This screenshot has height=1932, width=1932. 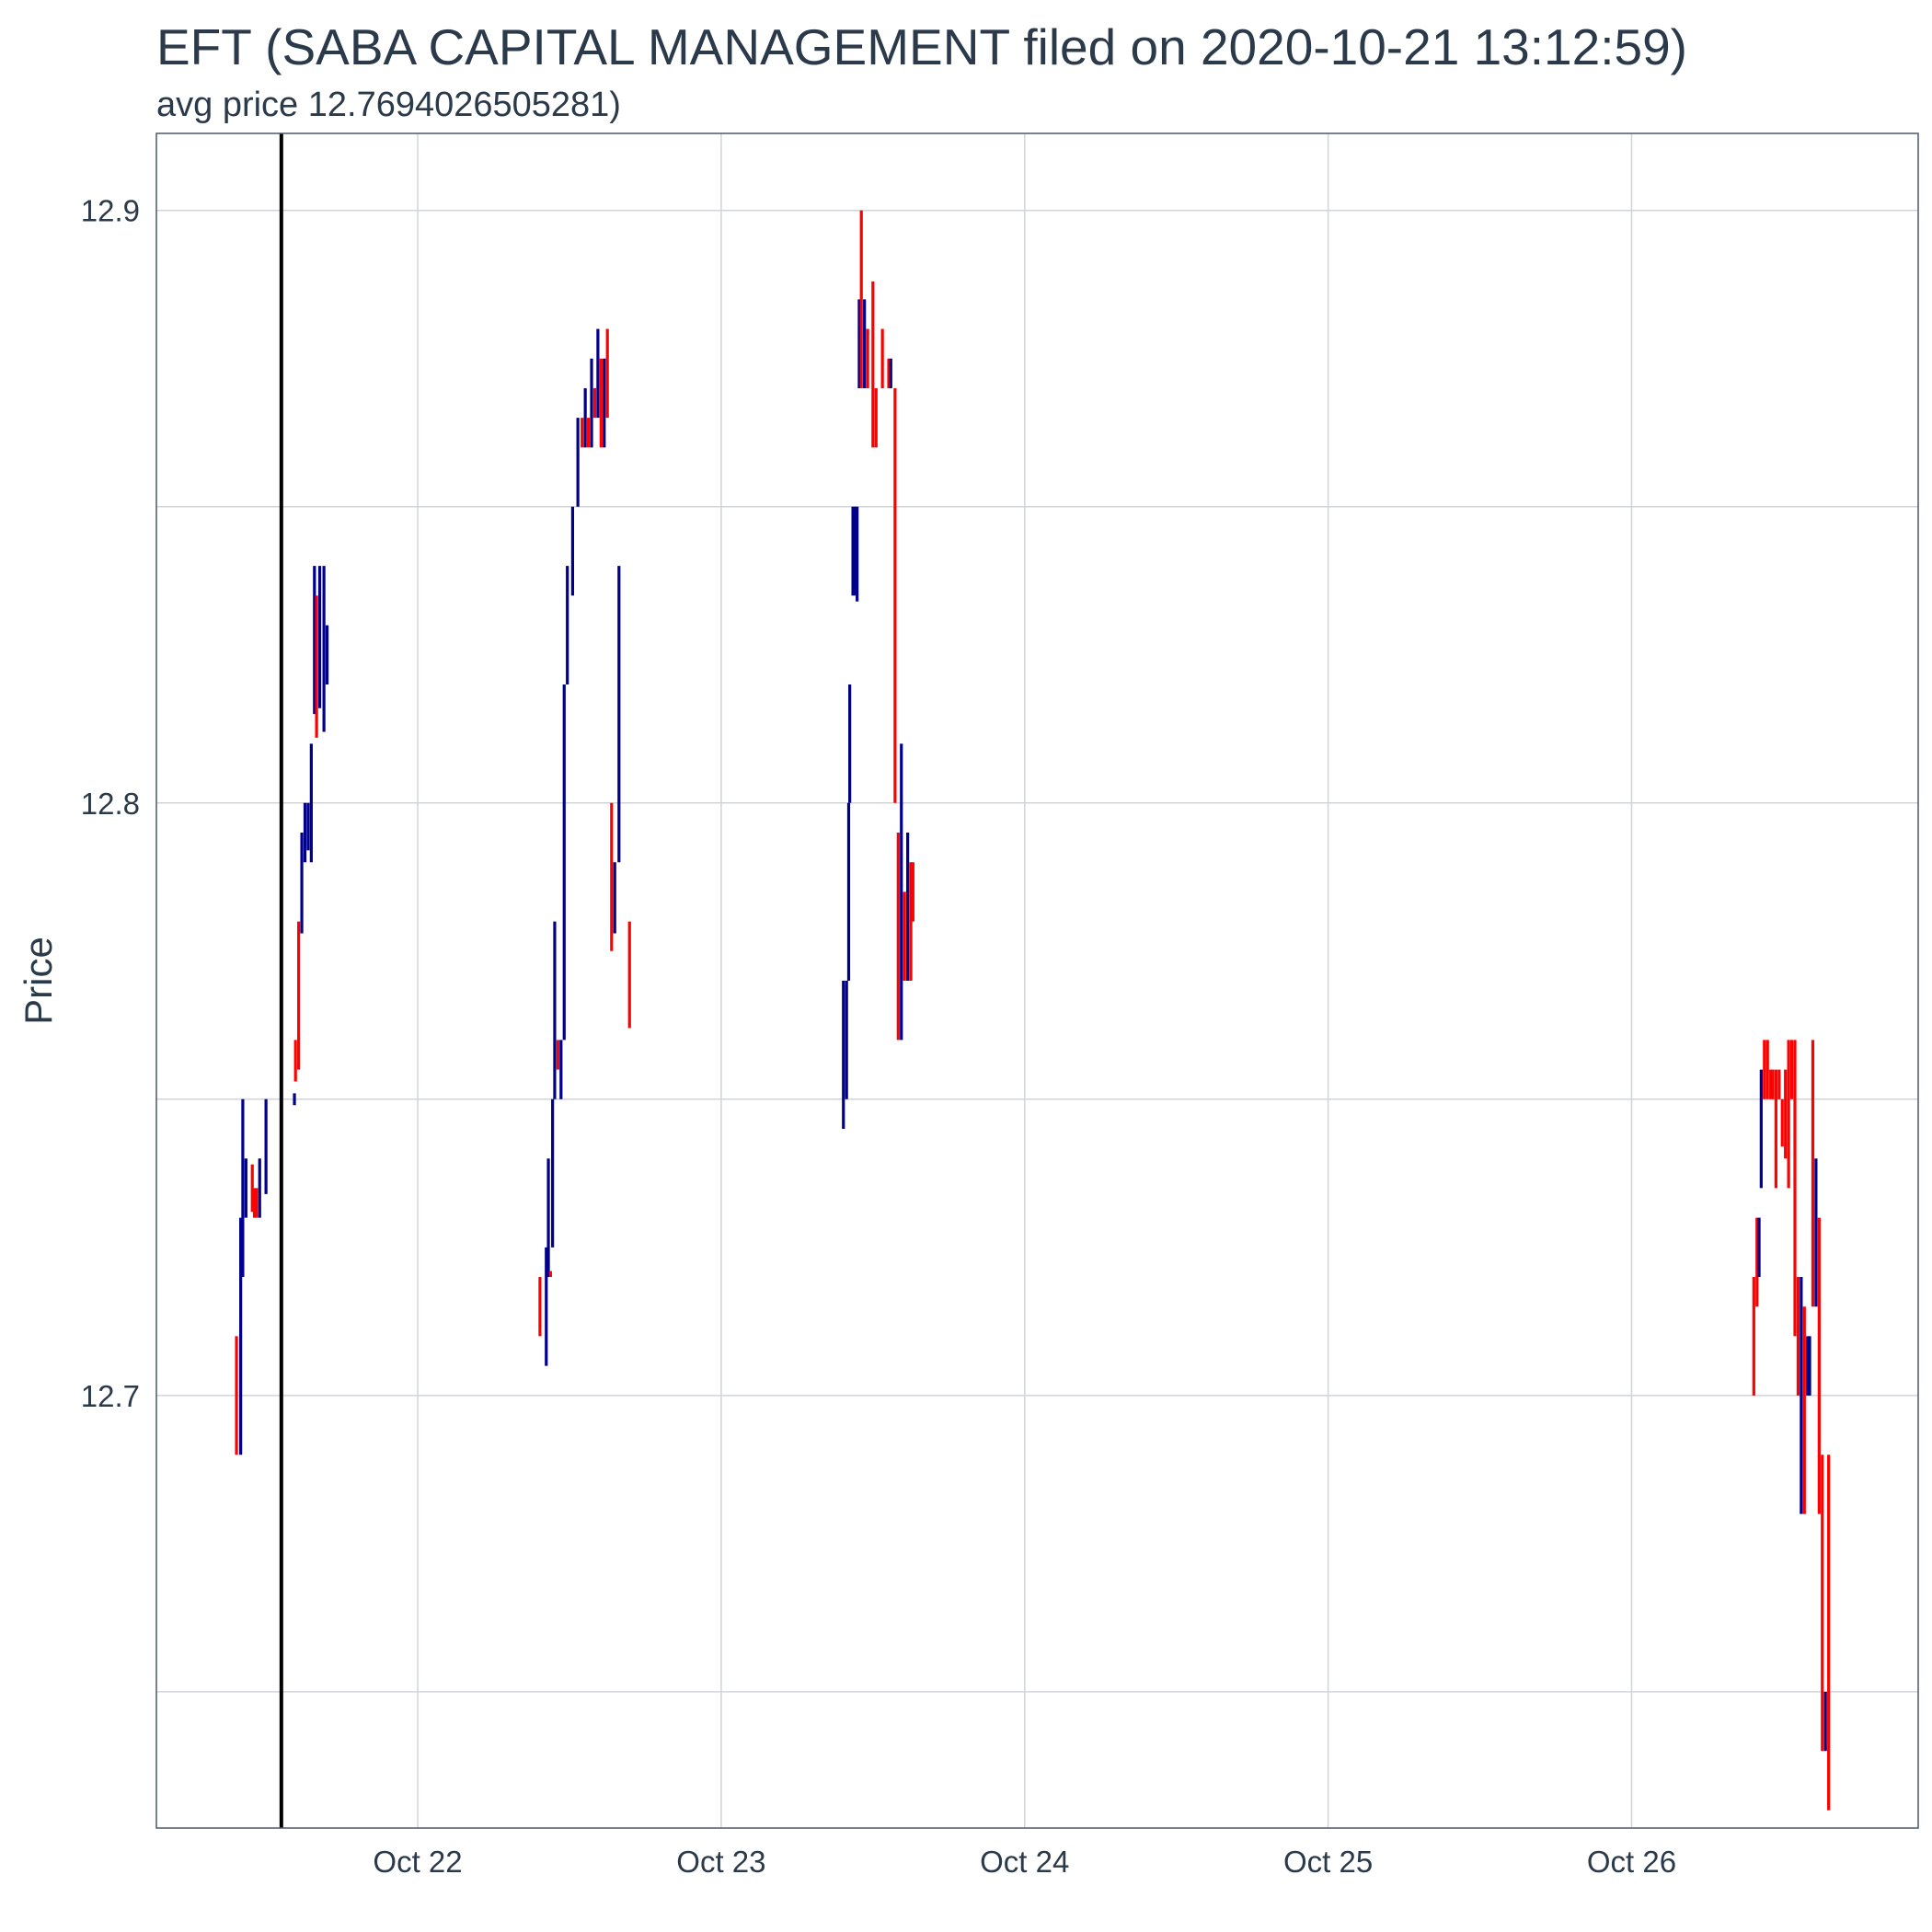 I want to click on x-tick-label: Oct 23, so click(x=720, y=1862).